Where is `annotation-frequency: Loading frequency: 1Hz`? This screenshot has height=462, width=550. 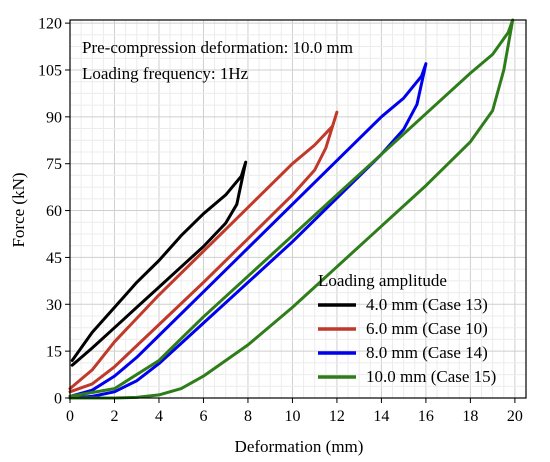 annotation-frequency: Loading frequency: 1Hz is located at coordinates (165, 73).